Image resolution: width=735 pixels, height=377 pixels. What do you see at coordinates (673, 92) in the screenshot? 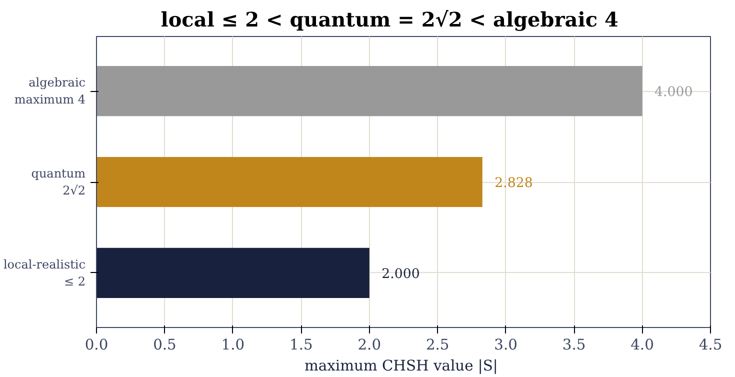
I see `data-label: 4.000` at bounding box center [673, 92].